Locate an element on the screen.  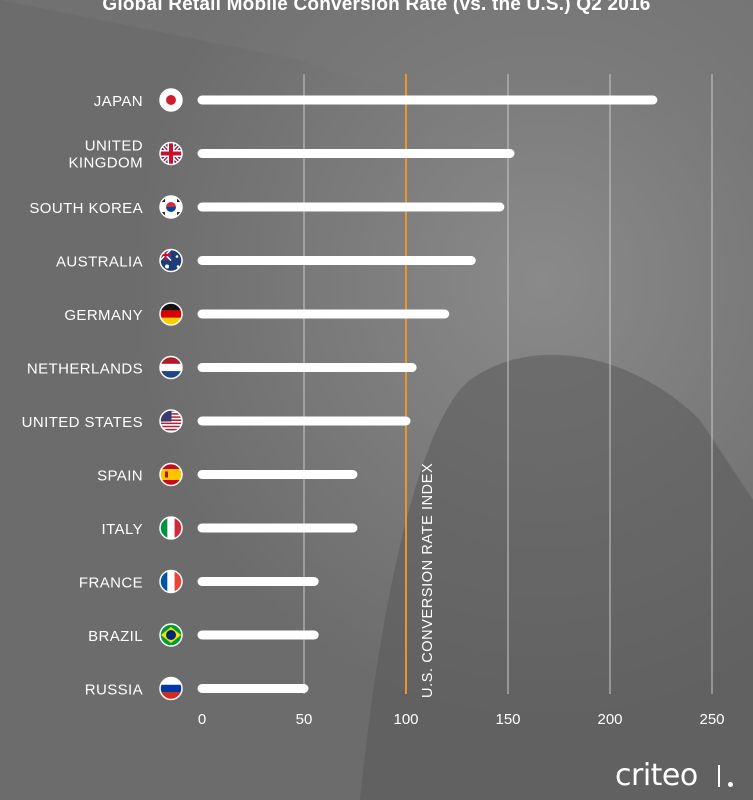
us-flag-icon is located at coordinates (171, 421).